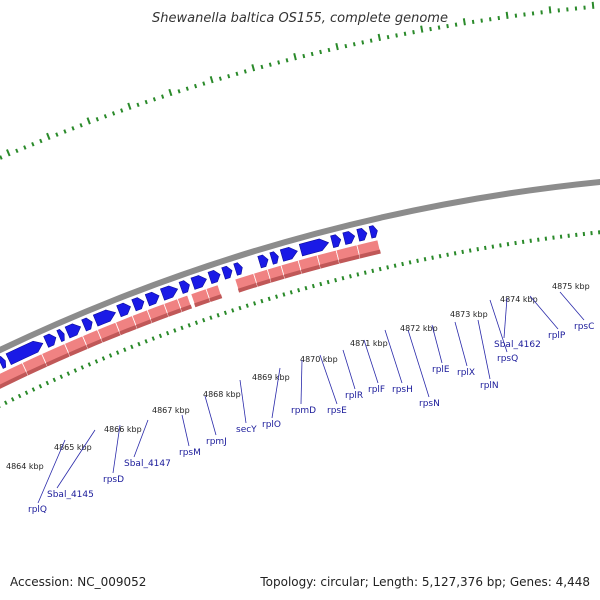 The image size is (600, 600). Describe the element at coordinates (222, 394) in the screenshot. I see `kbp-label: 4868 kbp` at that location.